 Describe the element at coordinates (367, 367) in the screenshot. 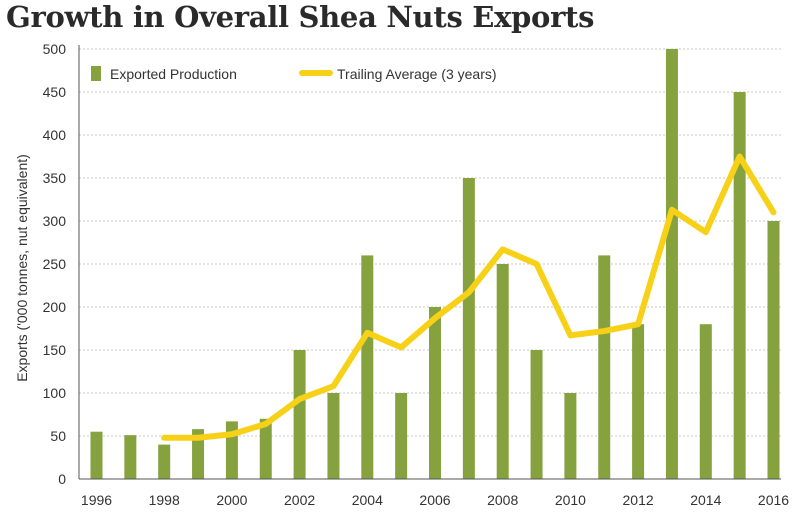

I see `bar-2004` at that location.